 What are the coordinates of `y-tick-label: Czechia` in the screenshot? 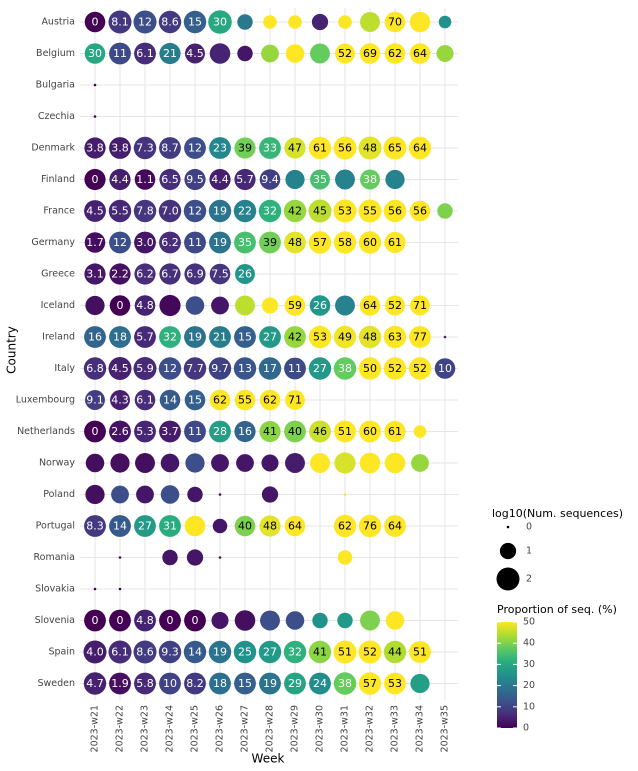 It's located at (56, 116).